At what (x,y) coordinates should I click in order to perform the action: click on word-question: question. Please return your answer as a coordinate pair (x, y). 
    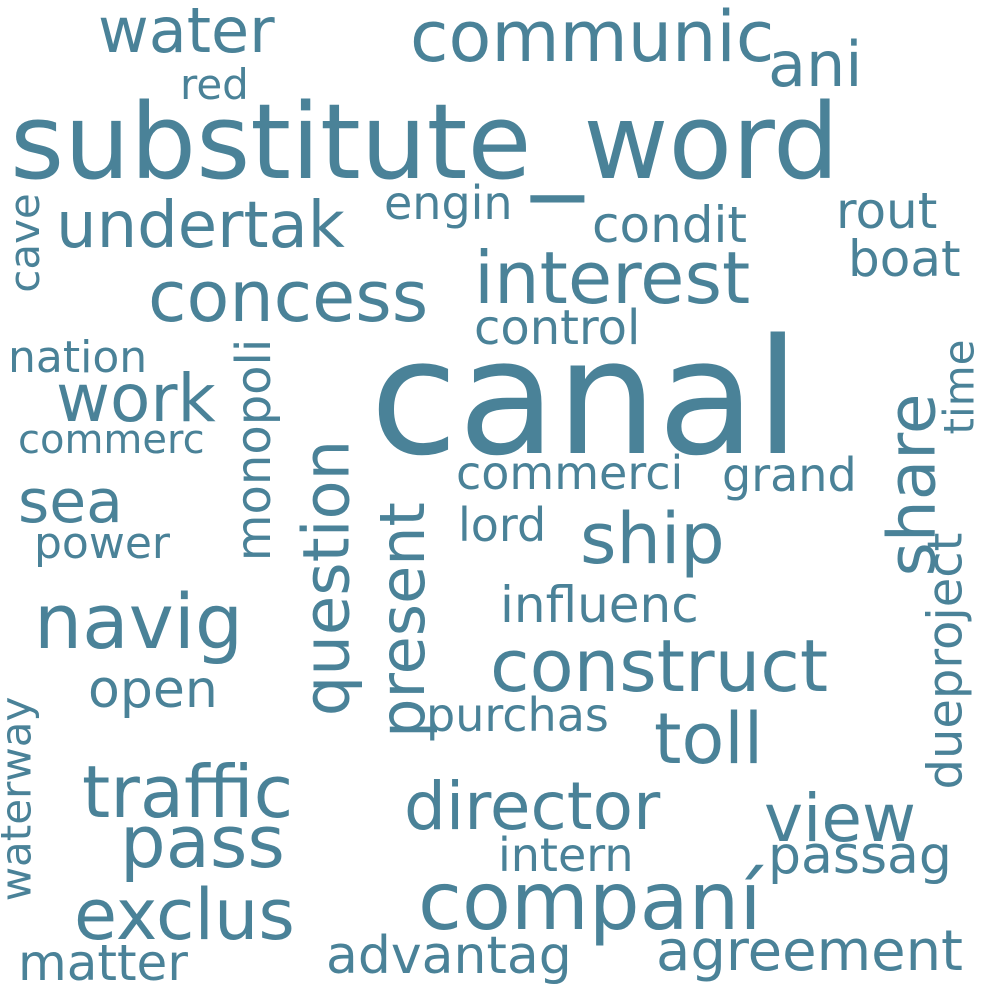
    Looking at the image, I should click on (327, 578).